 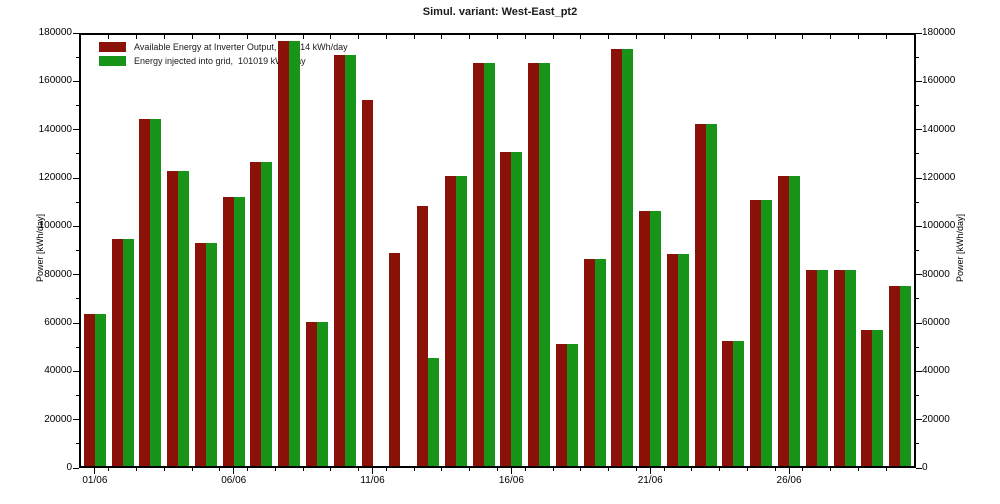 I want to click on legend-swatch-available-energy, so click(x=112, y=47).